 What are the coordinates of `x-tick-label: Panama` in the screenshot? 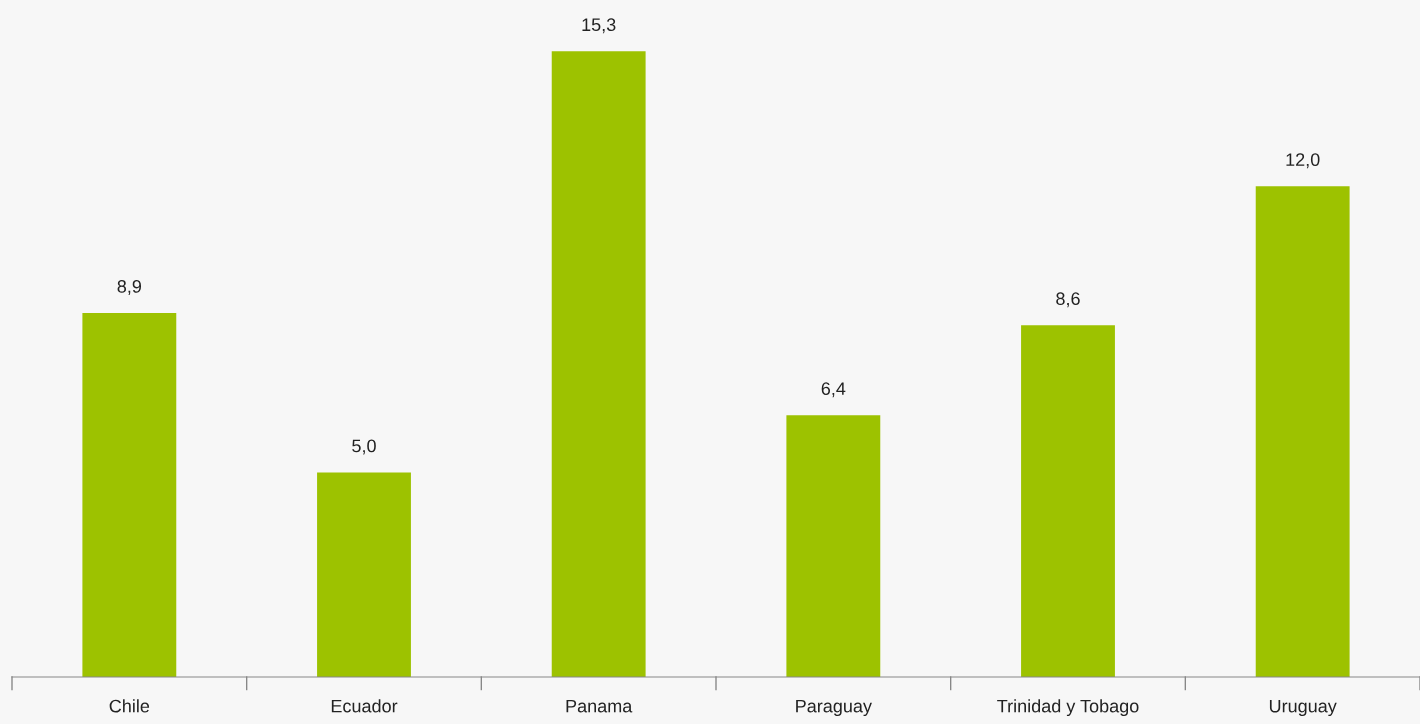 It's located at (599, 706).